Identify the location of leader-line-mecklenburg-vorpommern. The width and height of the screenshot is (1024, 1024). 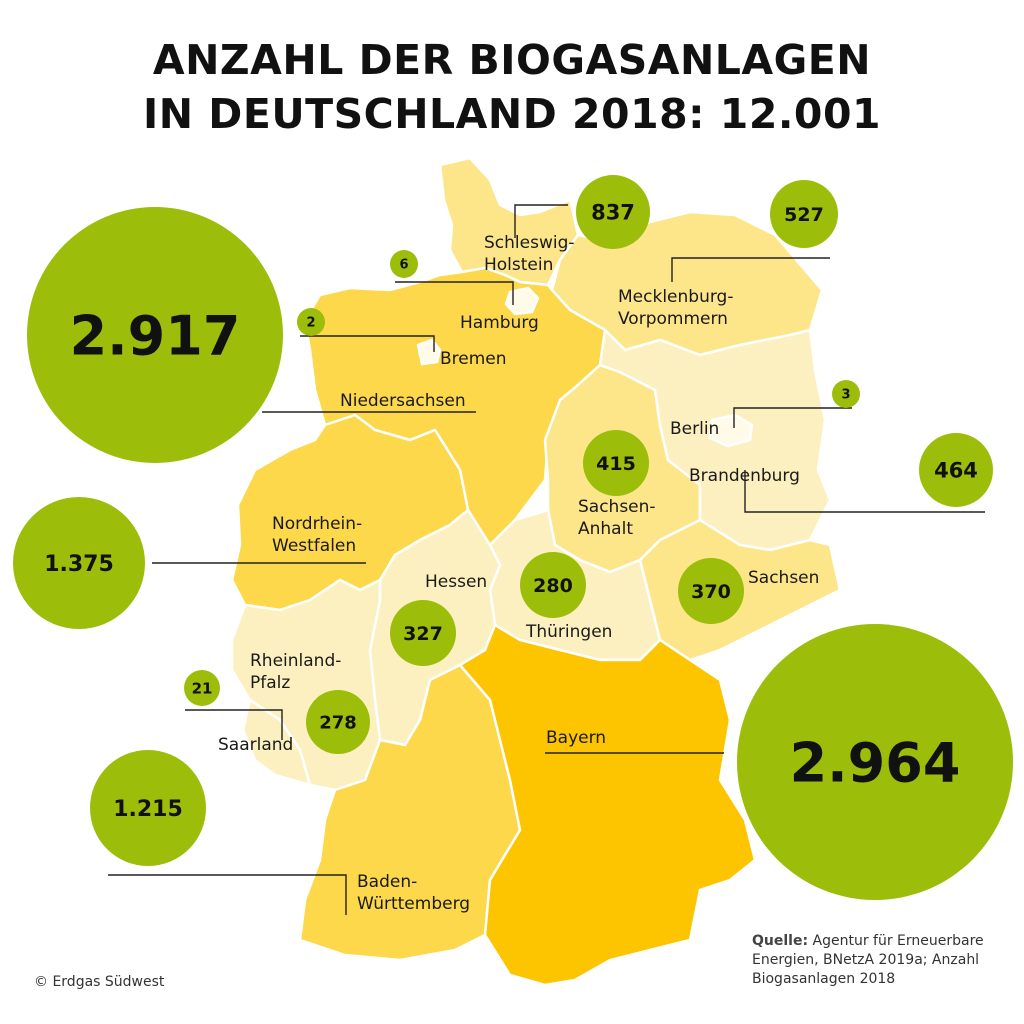
(750, 269).